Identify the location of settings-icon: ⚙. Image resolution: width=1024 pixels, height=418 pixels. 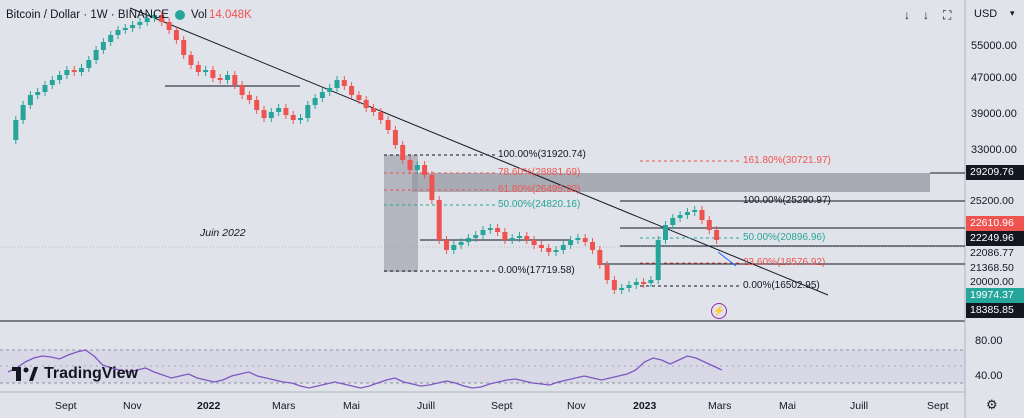
(992, 404).